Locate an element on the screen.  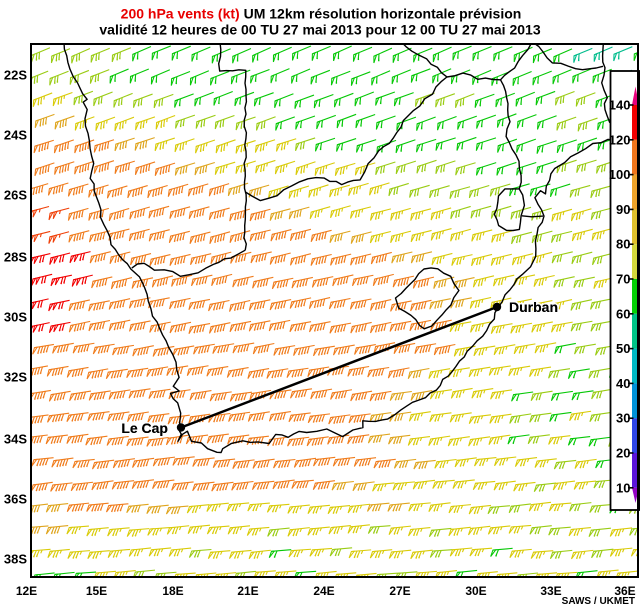
svg-text: 30 is located at coordinates (623, 418).